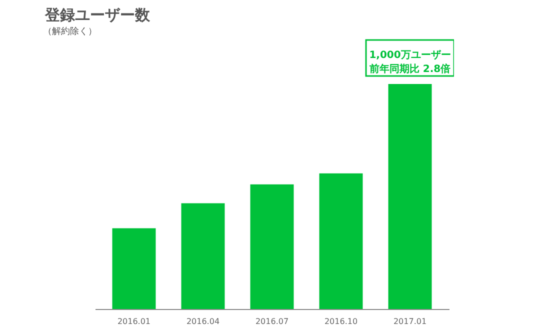 Image resolution: width=543 pixels, height=330 pixels. What do you see at coordinates (134, 321) in the screenshot?
I see `x-tick-label: 2016.01` at bounding box center [134, 321].